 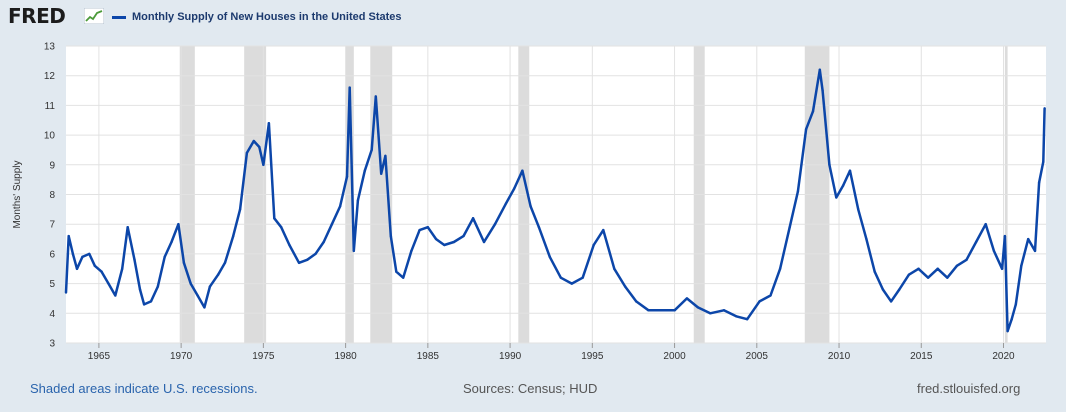 What do you see at coordinates (37, 16) in the screenshot?
I see `fred-logo: FRED` at bounding box center [37, 16].